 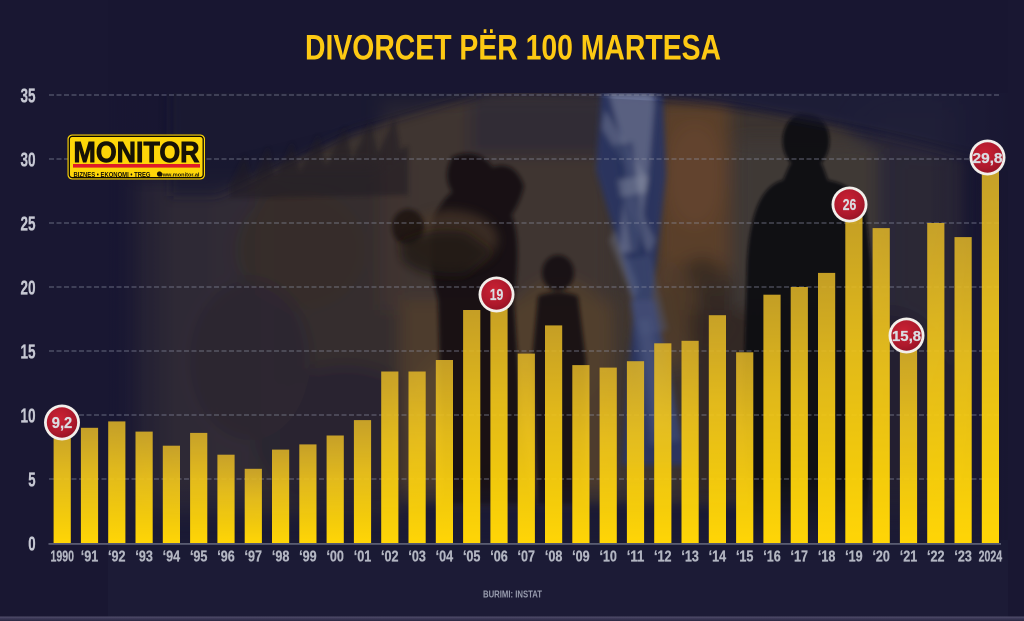 I want to click on svg-text: 9,2, so click(x=62, y=423).